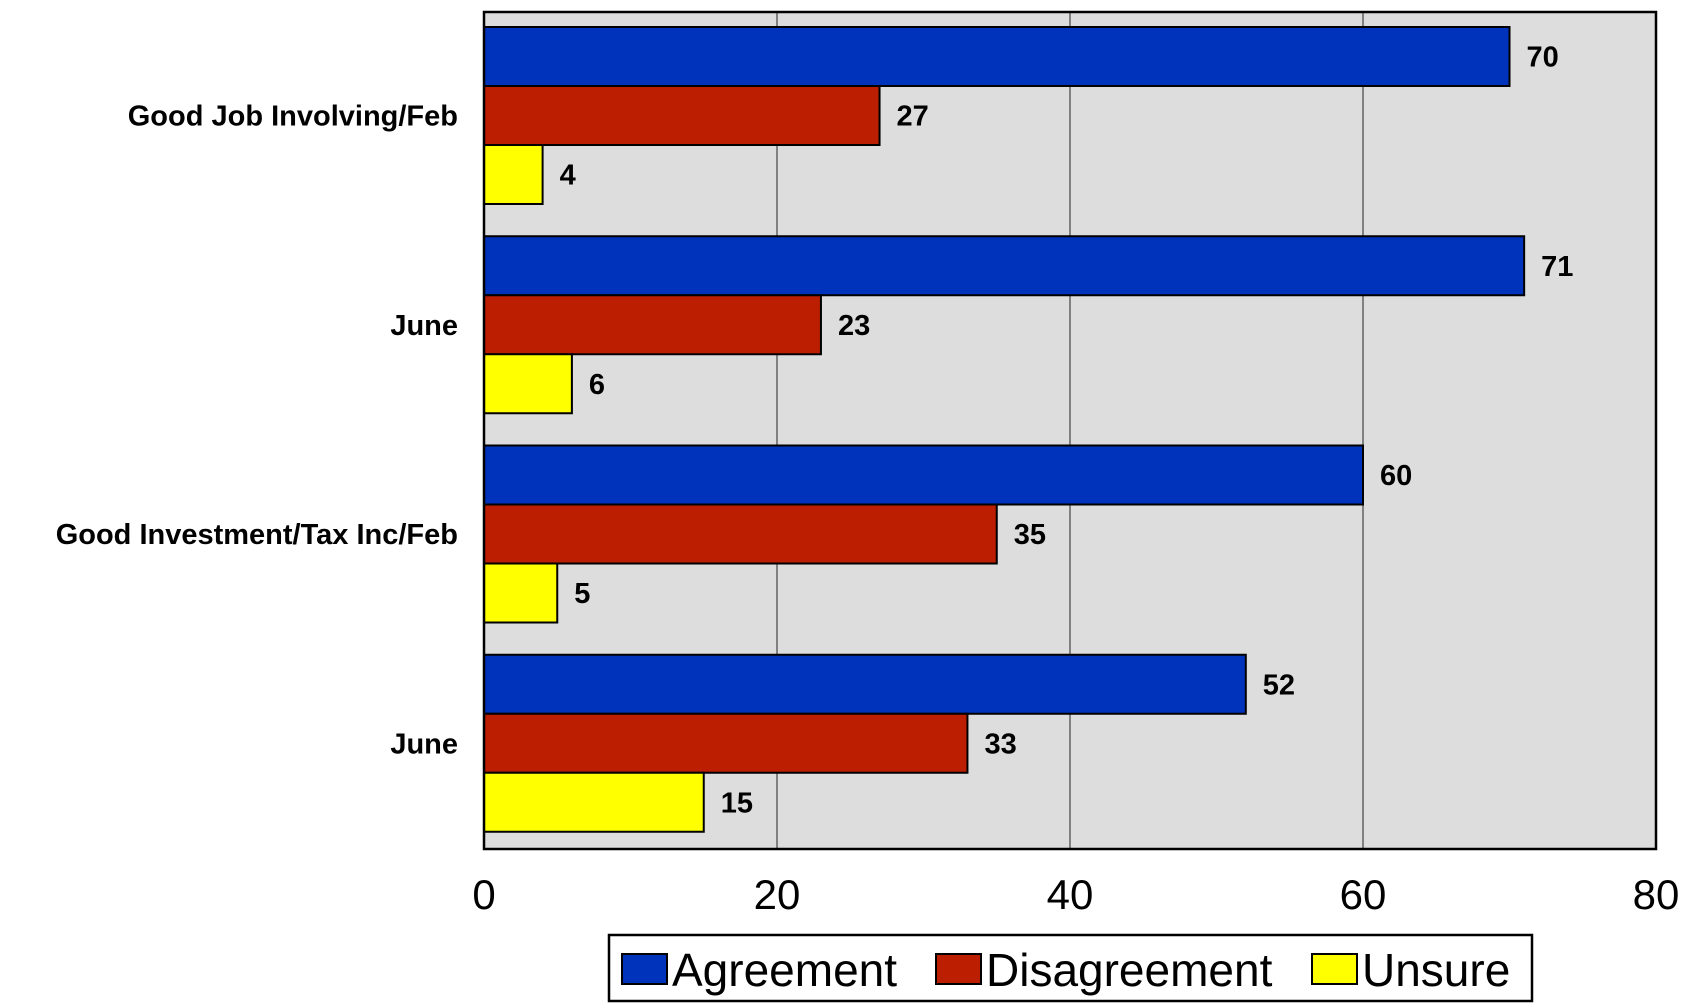 Image resolution: width=1682 pixels, height=1003 pixels. I want to click on x-tick-label: 80, so click(1656, 894).